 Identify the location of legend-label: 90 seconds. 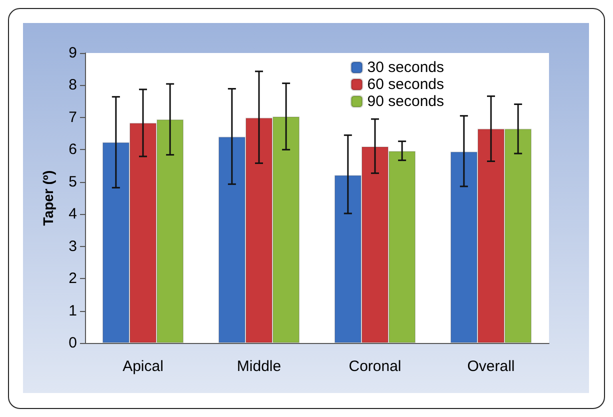
(405, 101).